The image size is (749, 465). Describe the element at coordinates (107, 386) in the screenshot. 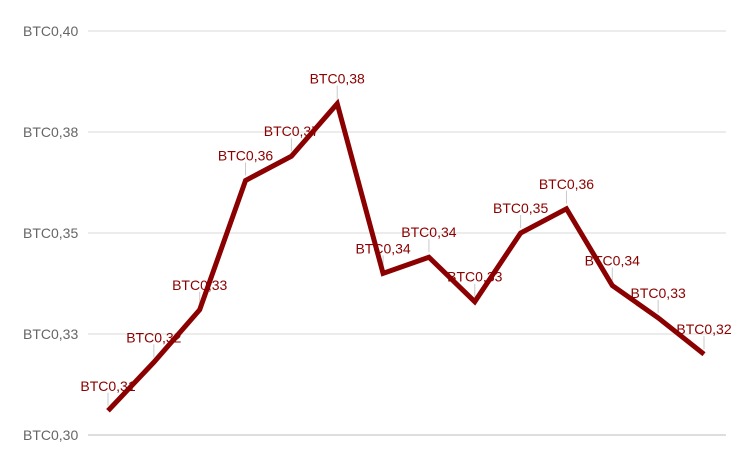

I see `data-label: BTC0,31` at that location.